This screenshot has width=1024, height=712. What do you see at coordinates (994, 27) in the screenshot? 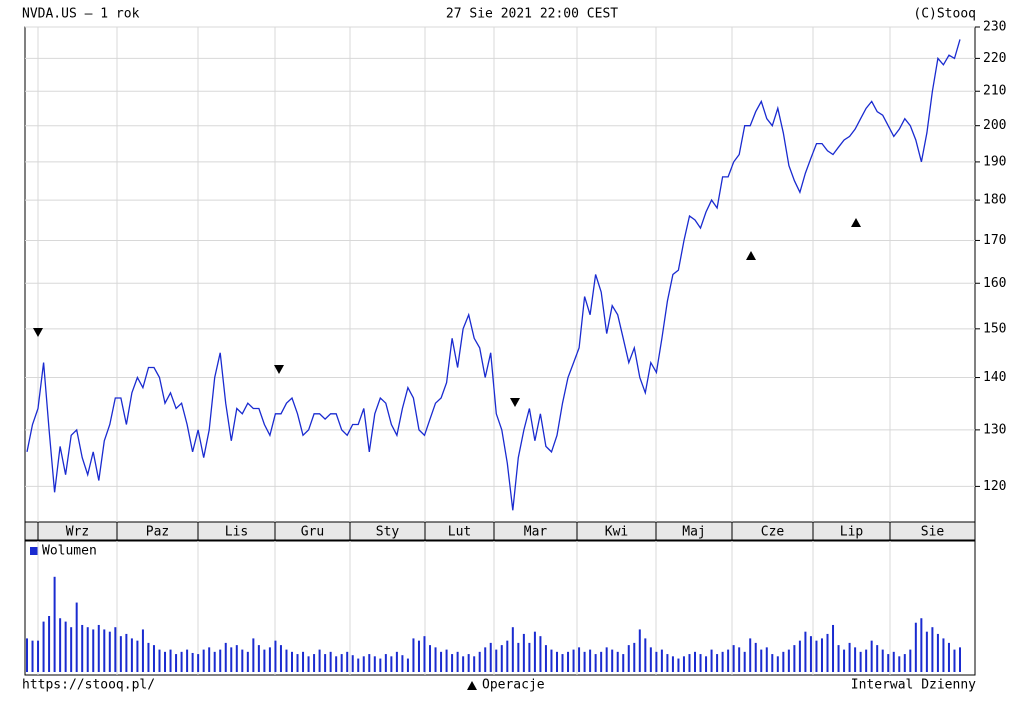
I see `y-tick-label: 230` at bounding box center [994, 27].